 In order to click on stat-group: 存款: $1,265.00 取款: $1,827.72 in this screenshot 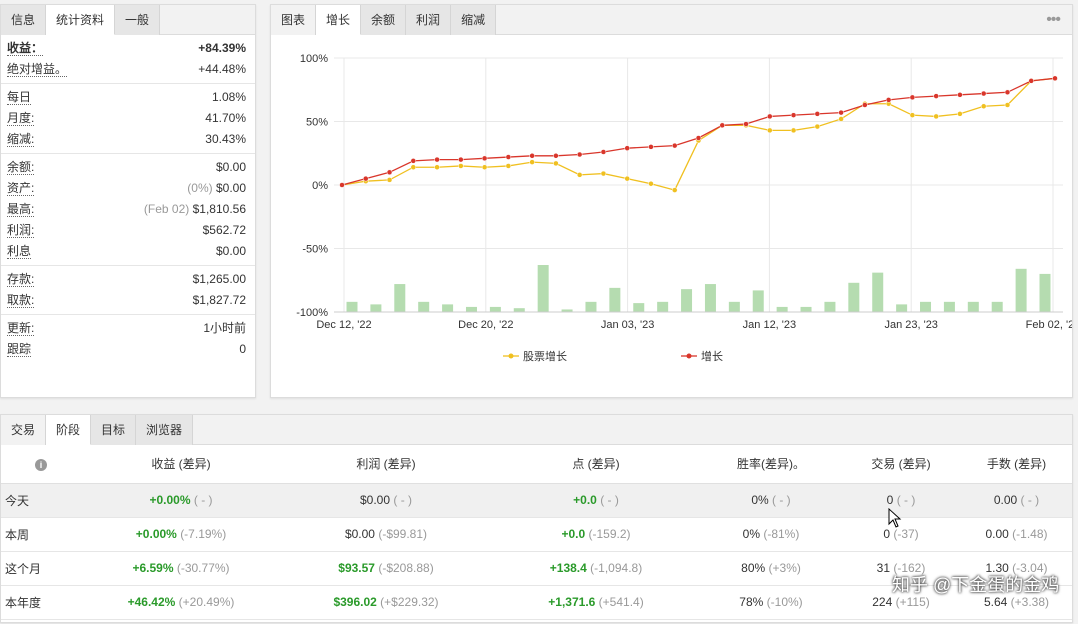, I will do `click(128, 290)`.